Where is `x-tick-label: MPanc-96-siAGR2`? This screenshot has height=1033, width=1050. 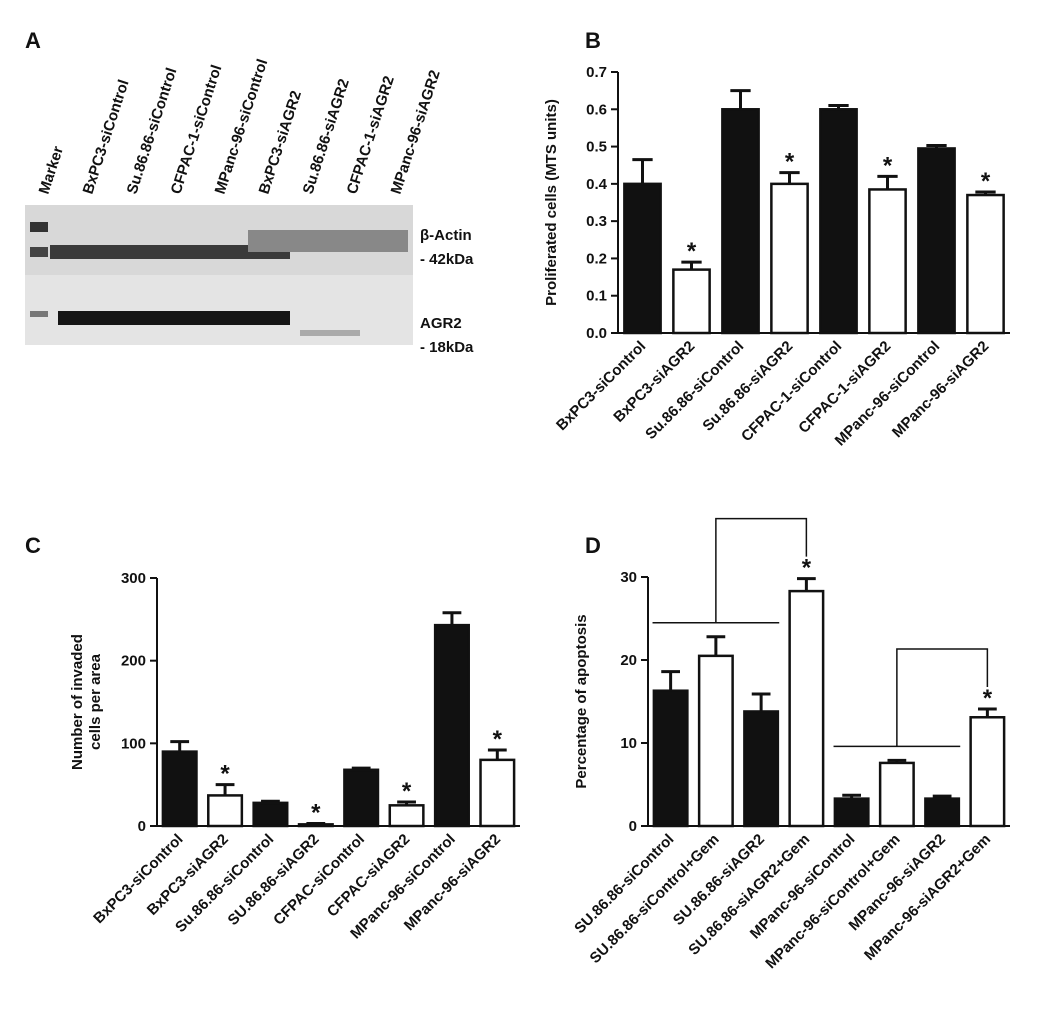 x-tick-label: MPanc-96-siAGR2 is located at coordinates (940, 389).